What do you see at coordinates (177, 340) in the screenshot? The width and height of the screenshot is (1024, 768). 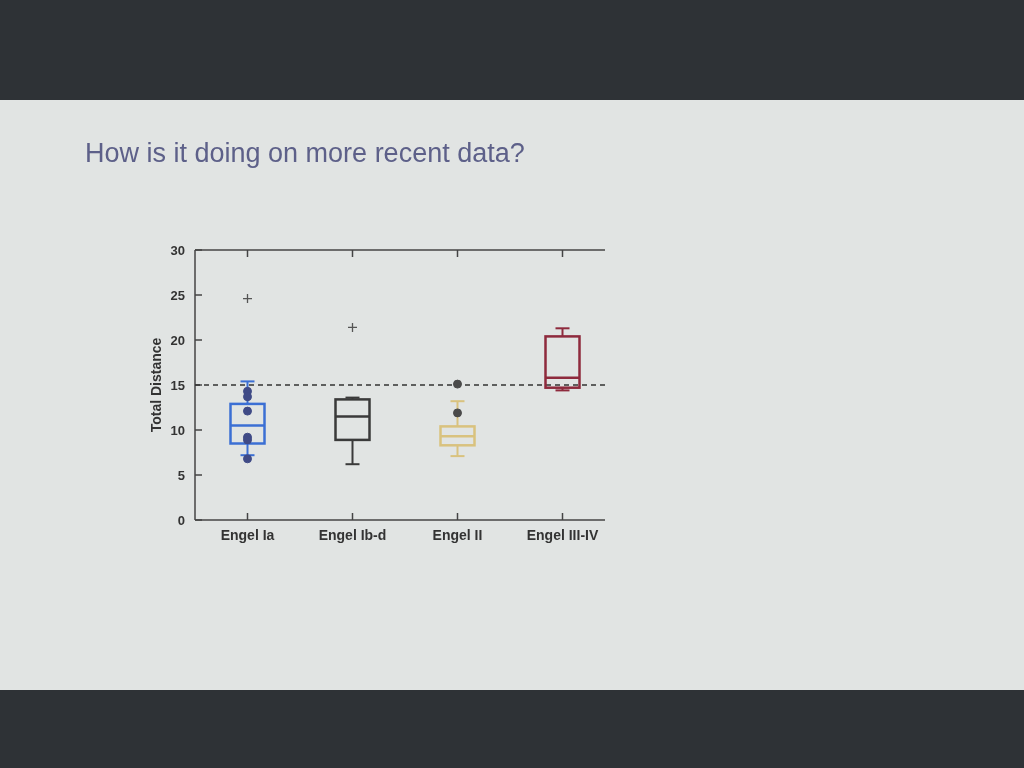 I see `y-tick-label: 20` at bounding box center [177, 340].